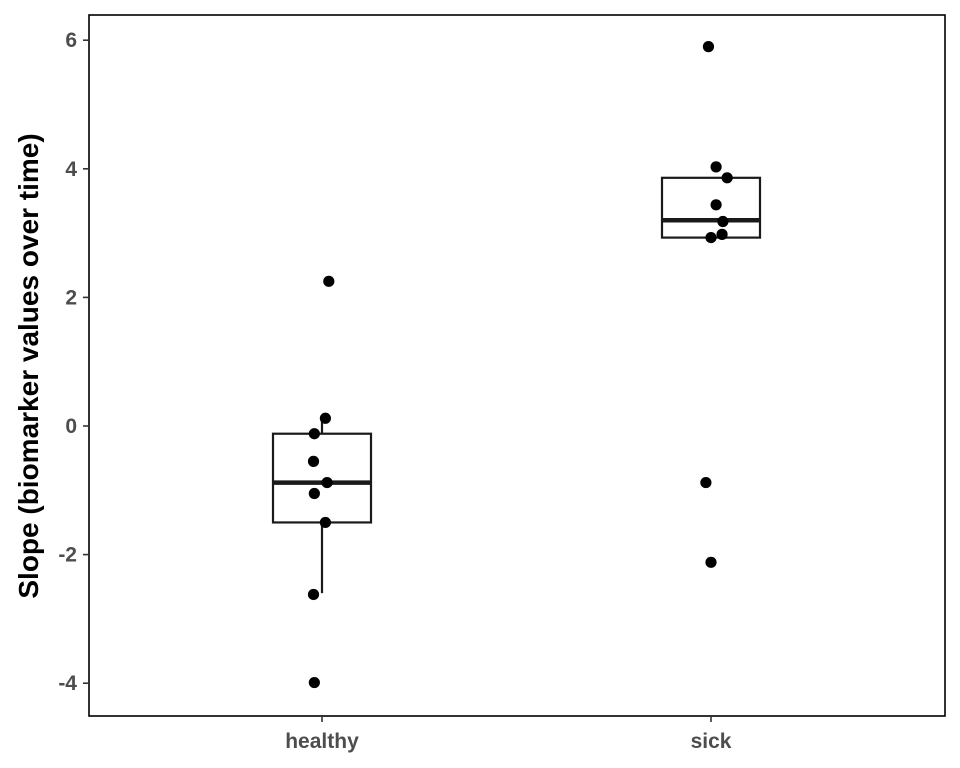  I want to click on y-tick-label: -2, so click(67, 555).